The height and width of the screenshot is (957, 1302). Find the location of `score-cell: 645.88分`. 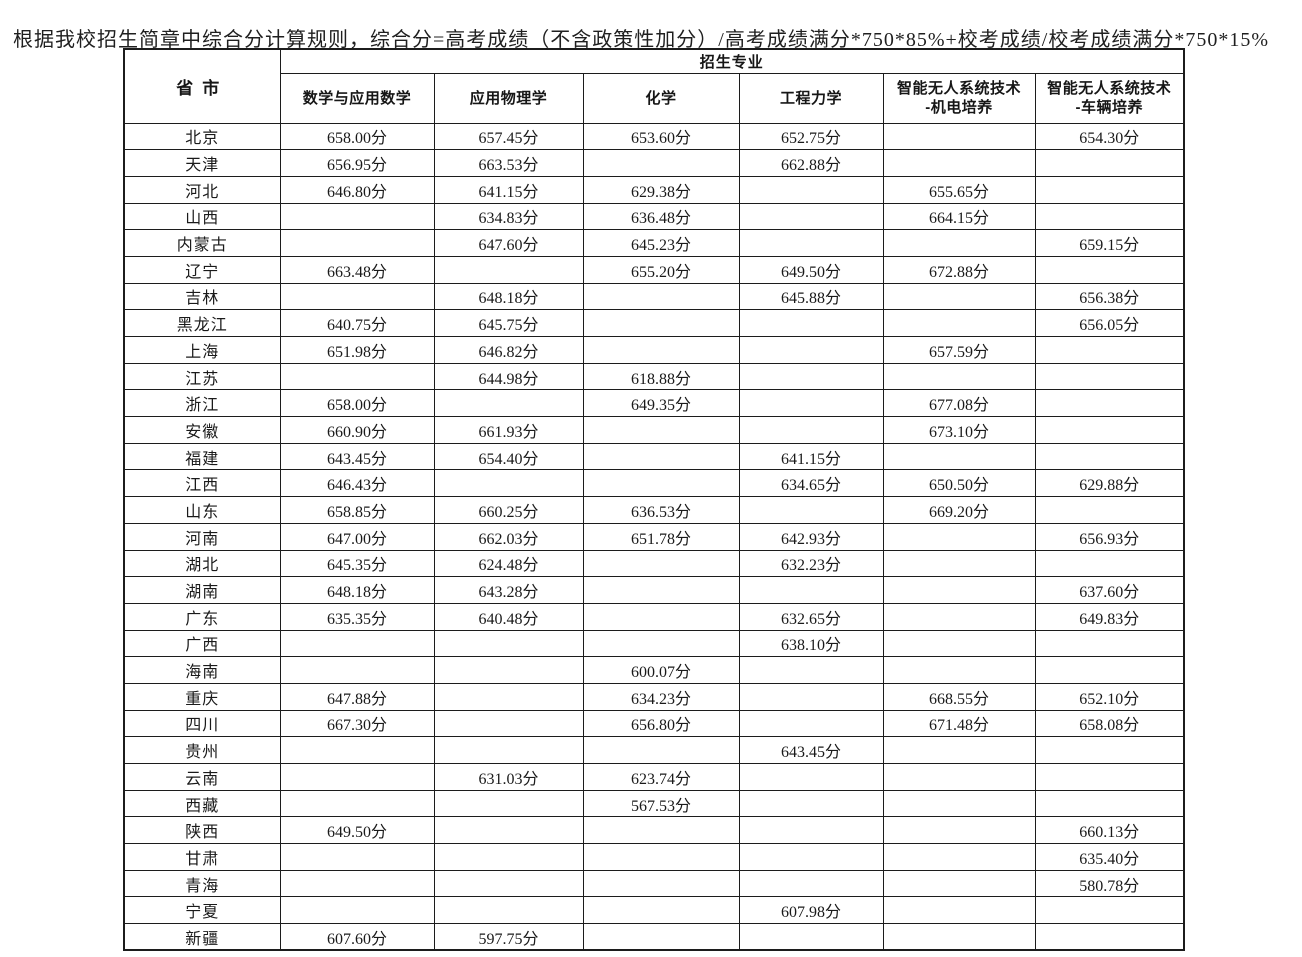

score-cell: 645.88分 is located at coordinates (811, 296).